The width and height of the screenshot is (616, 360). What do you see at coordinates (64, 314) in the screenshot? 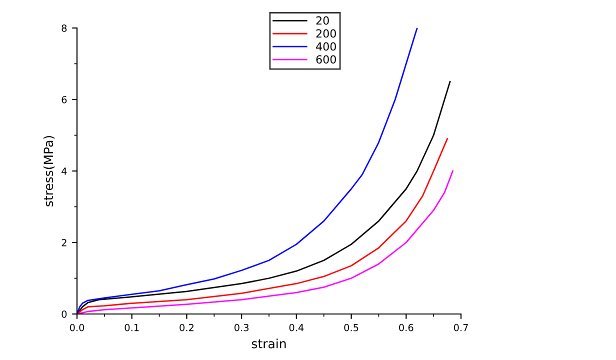
I see `y-tick-label: 0` at bounding box center [64, 314].